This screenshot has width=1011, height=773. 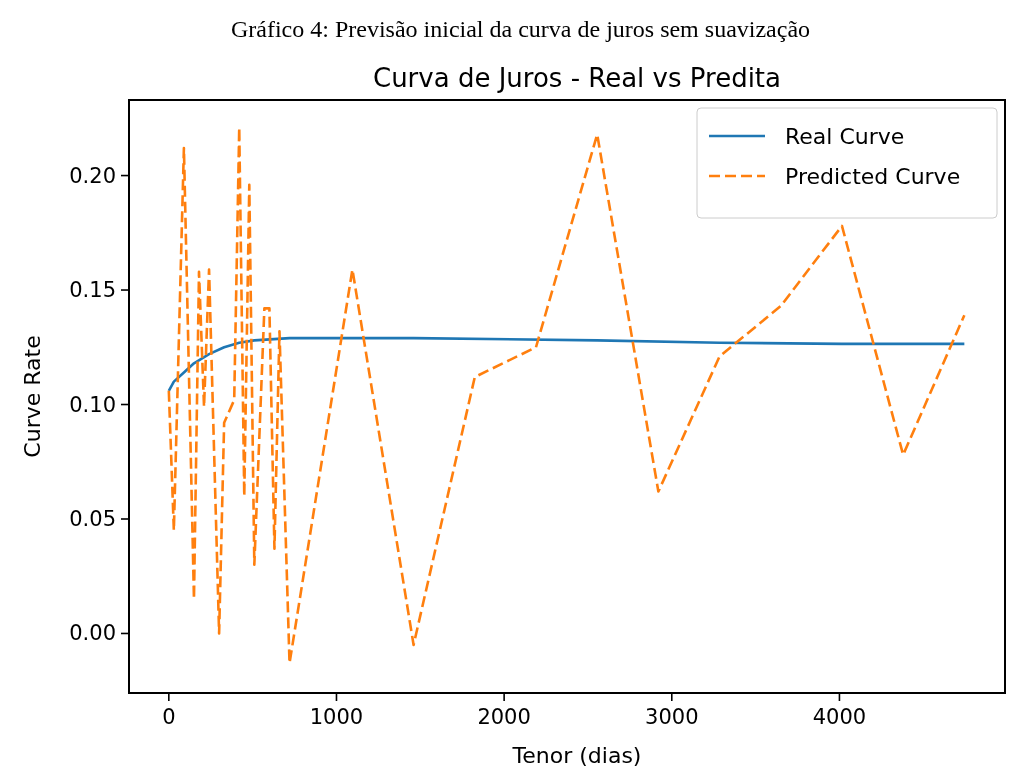 I want to click on y-tick-label: 0.10, so click(x=92, y=404).